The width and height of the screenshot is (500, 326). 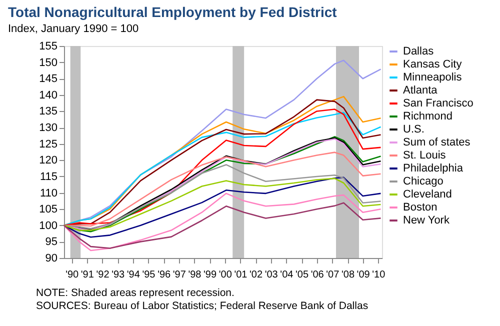 I want to click on x-tick-label: '09, so click(x=363, y=275).